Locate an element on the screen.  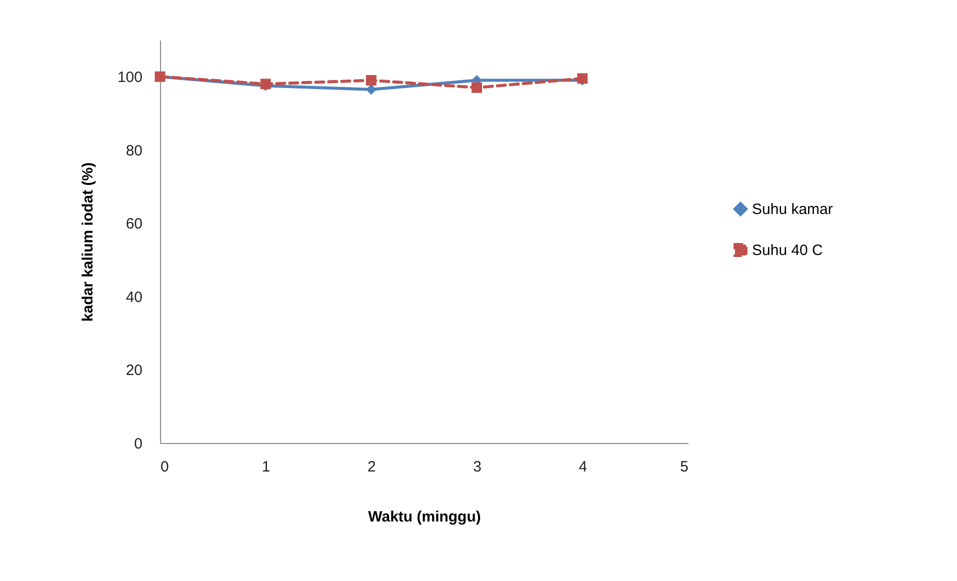
x-axis-title: Waktu (minggu) is located at coordinates (424, 517).